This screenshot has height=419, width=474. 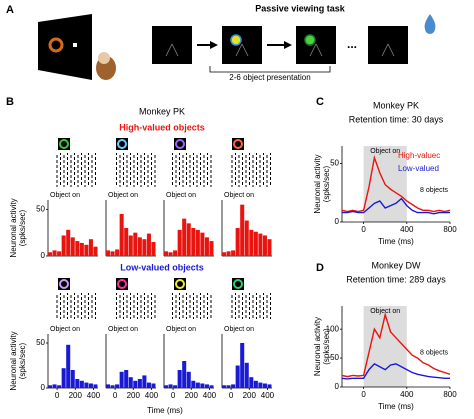 What do you see at coordinates (396, 265) in the screenshot?
I see `chart-title: Monkey DW` at bounding box center [396, 265].